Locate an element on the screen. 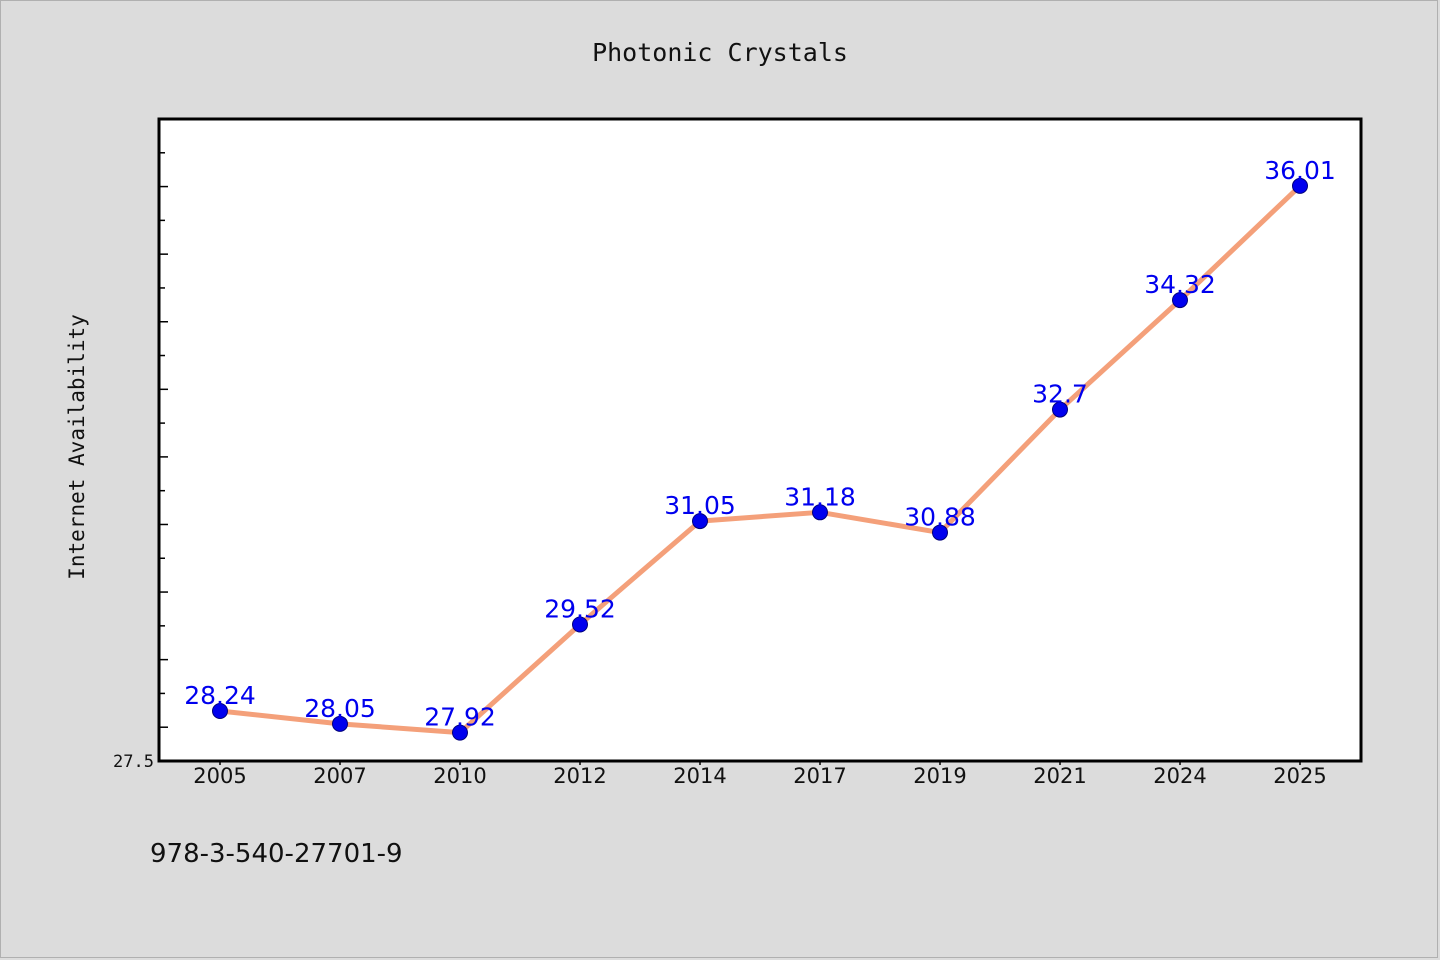 The image size is (1440, 960). data-label: 31.05 is located at coordinates (700, 505).